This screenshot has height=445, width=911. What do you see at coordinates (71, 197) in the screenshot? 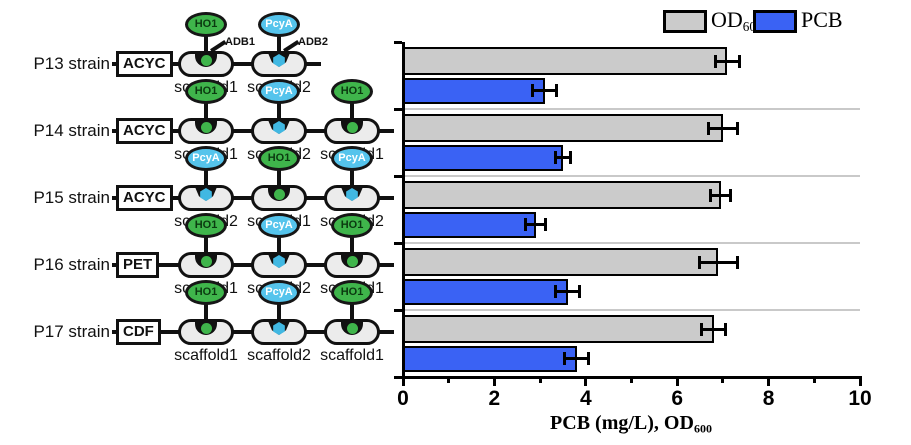
I see `strain-label: P15 strain` at bounding box center [71, 197].